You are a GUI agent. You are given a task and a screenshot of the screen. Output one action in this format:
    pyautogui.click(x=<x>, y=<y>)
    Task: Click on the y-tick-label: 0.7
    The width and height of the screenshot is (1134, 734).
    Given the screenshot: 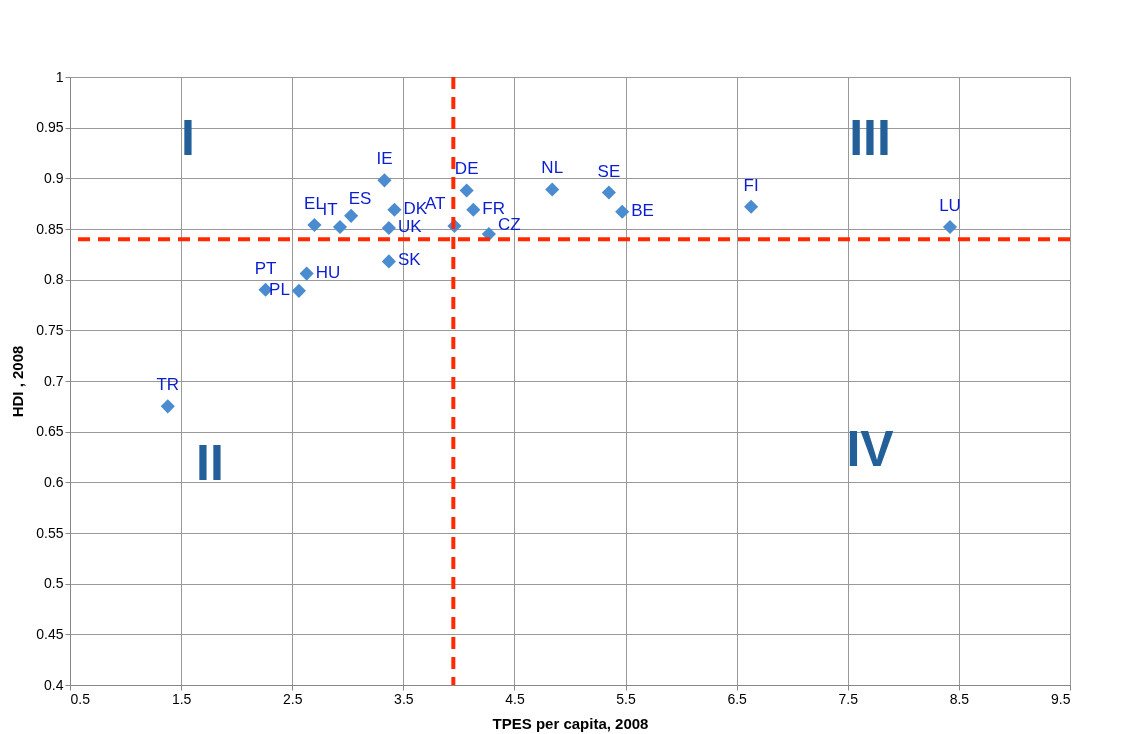 What is the action you would take?
    pyautogui.click(x=54, y=380)
    